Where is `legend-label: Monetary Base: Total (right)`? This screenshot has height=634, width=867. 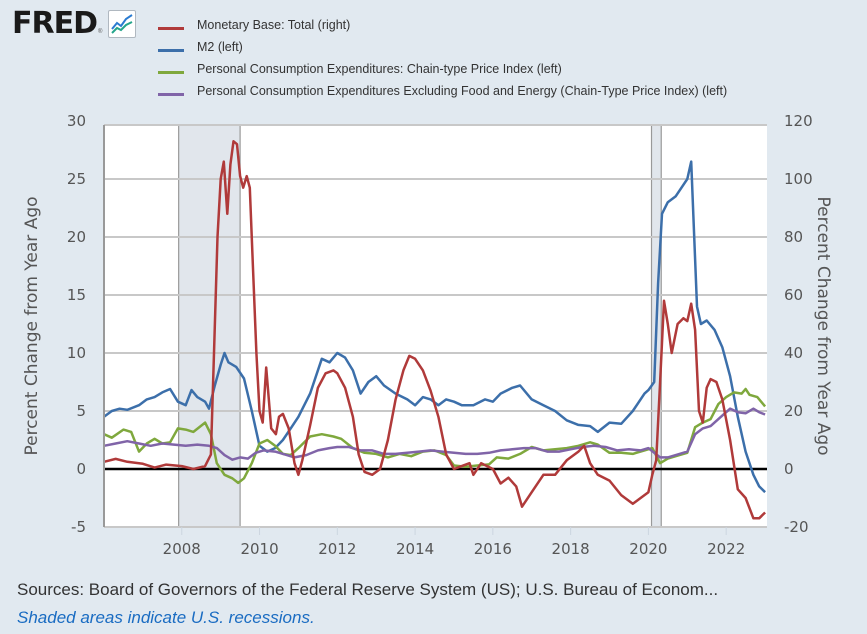
legend-label: Monetary Base: Total (right) is located at coordinates (274, 25).